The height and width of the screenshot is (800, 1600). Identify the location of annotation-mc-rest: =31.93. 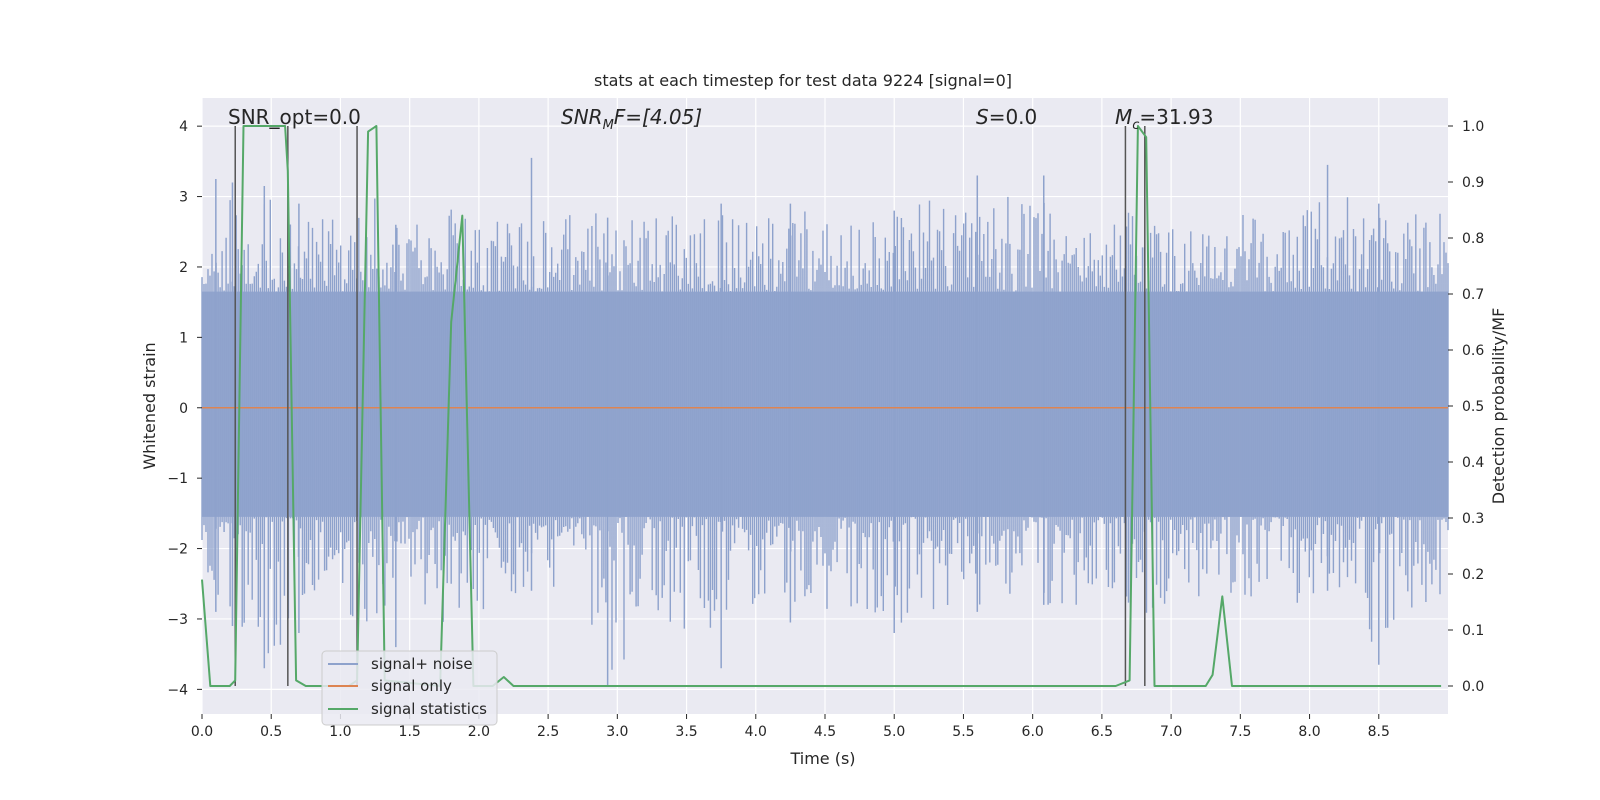
(1176, 117).